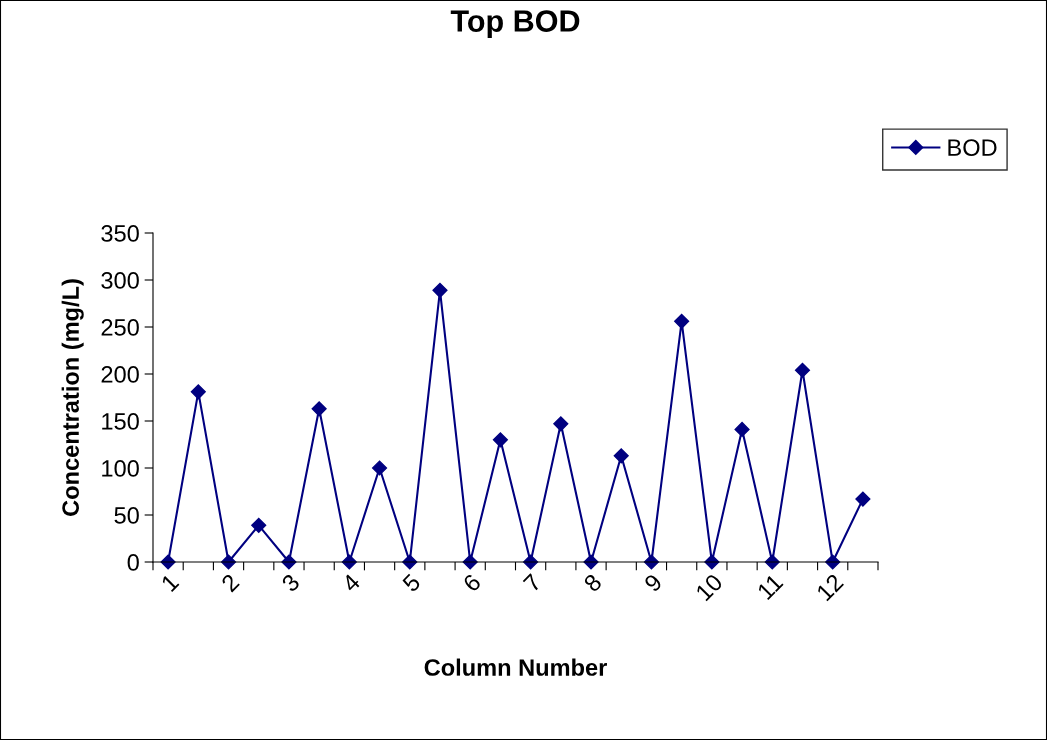 This screenshot has width=1047, height=740. I want to click on x-tick-label: 3, so click(290, 583).